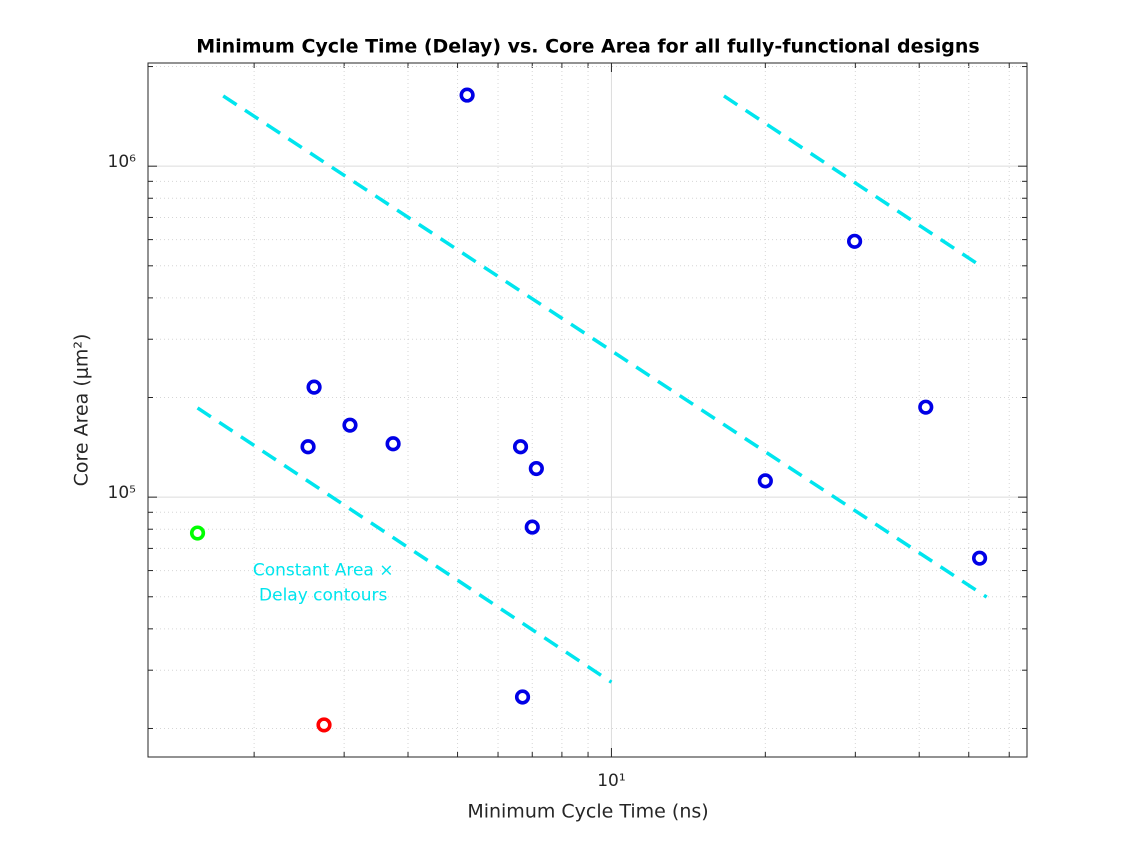  What do you see at coordinates (587, 812) in the screenshot?
I see `x-axis-label: Minimum Cycle Time (ns)` at bounding box center [587, 812].